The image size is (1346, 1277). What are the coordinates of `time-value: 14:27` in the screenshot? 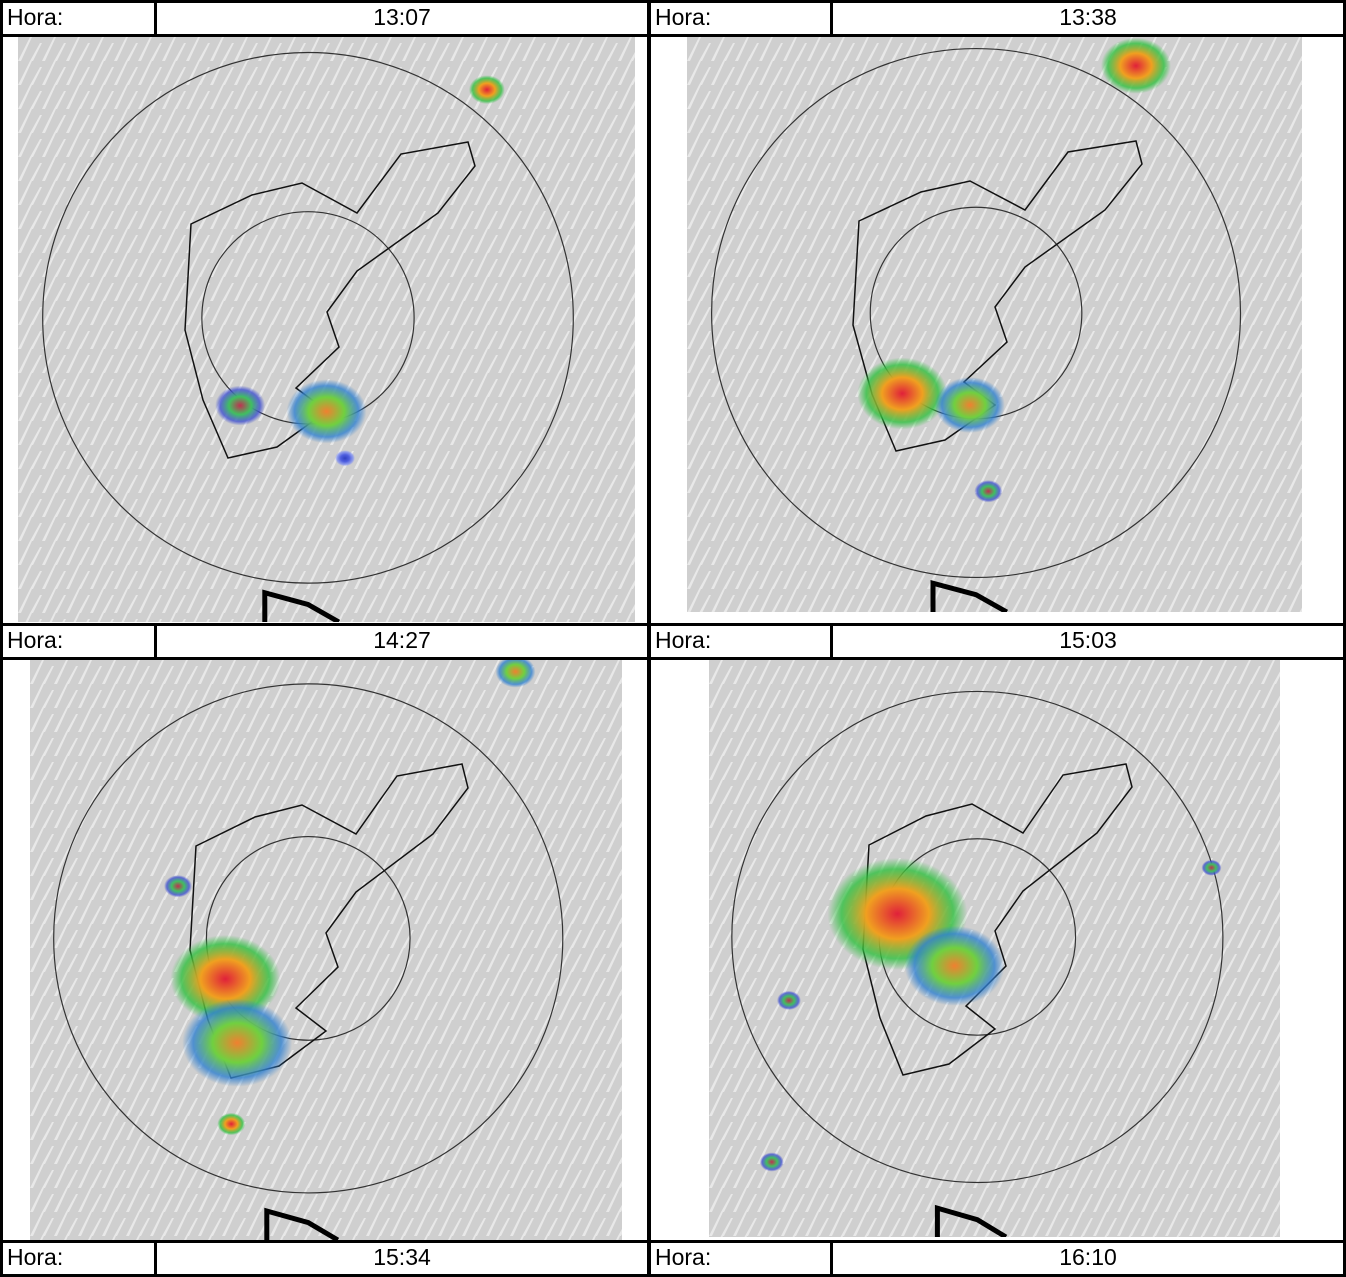 It's located at (402, 641).